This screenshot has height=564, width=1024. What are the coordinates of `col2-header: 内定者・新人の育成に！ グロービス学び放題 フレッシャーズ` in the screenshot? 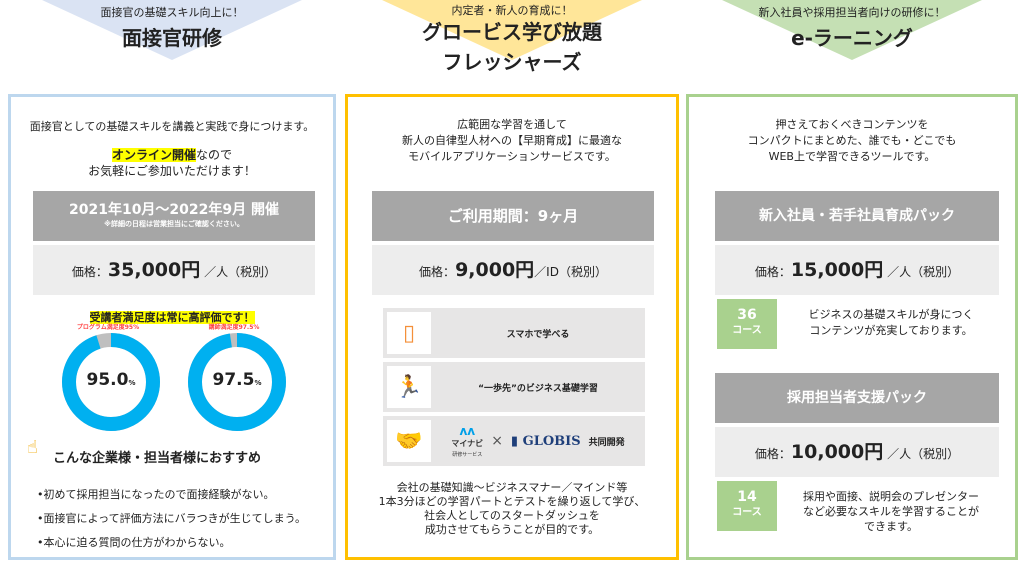 It's located at (512, 38).